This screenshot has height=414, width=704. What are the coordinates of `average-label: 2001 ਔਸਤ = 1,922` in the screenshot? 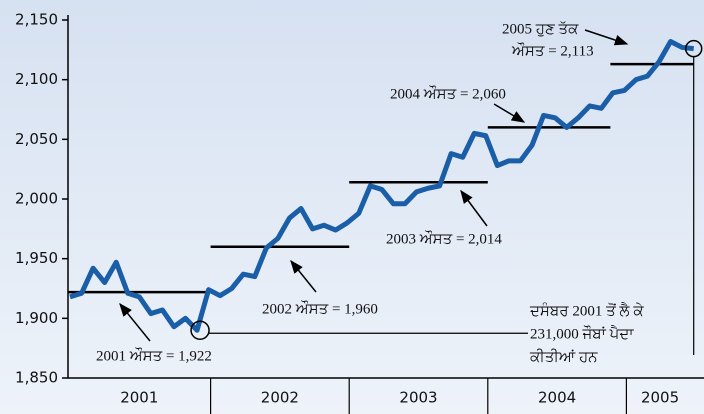 It's located at (154, 355).